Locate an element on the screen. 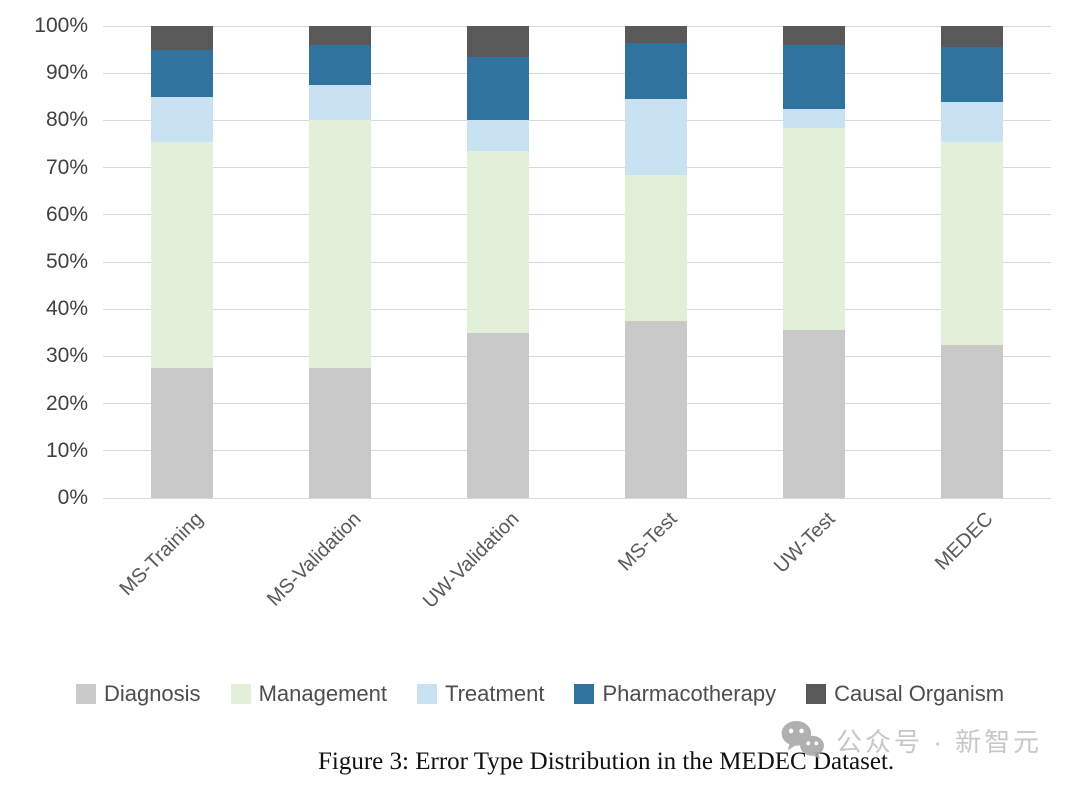  x-tick-label-medec: MEDEC is located at coordinates (964, 541).